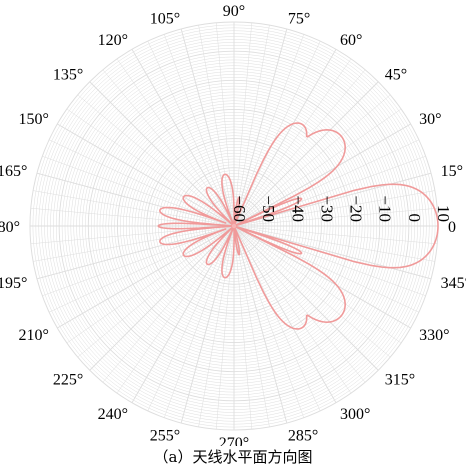 This screenshot has width=466, height=472. Describe the element at coordinates (430, 119) in the screenshot. I see `angle-tick-label: 30°` at that location.